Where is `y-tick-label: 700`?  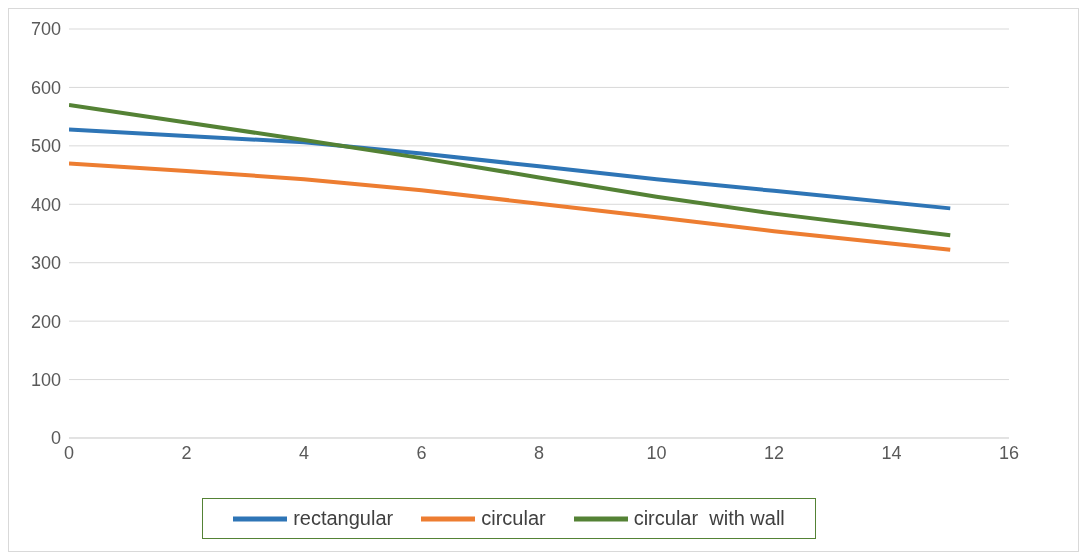
y-tick-label: 700 is located at coordinates (45, 29).